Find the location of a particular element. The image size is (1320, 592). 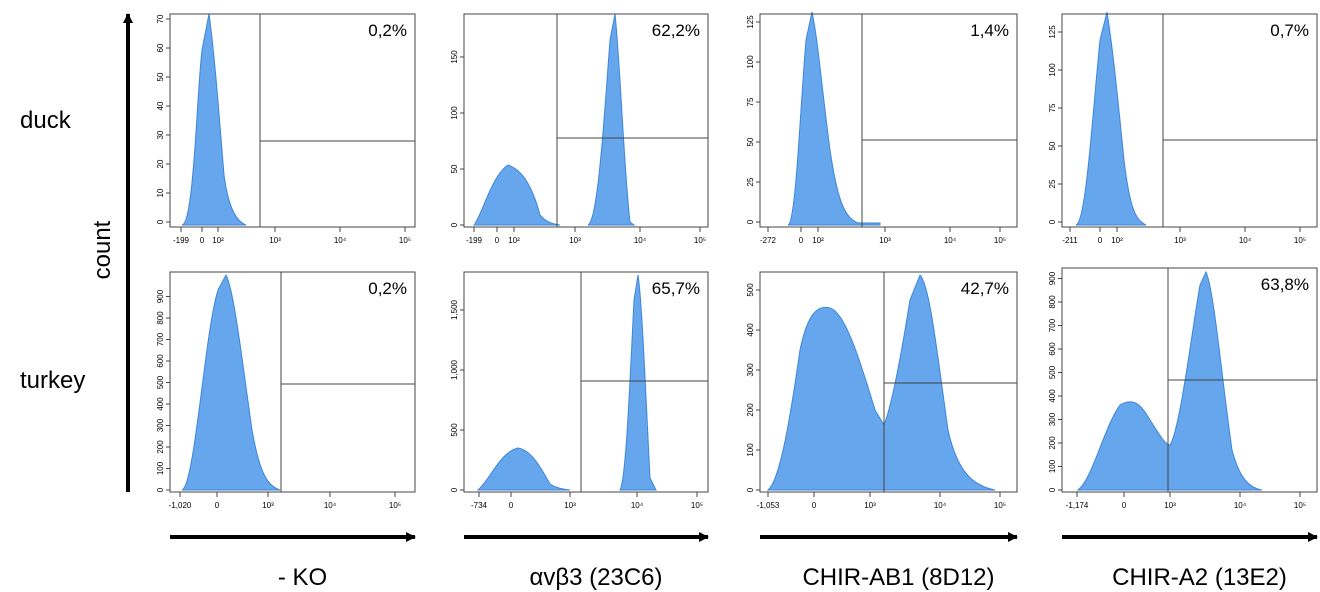

percent-label: 62,2% is located at coordinates (676, 30).